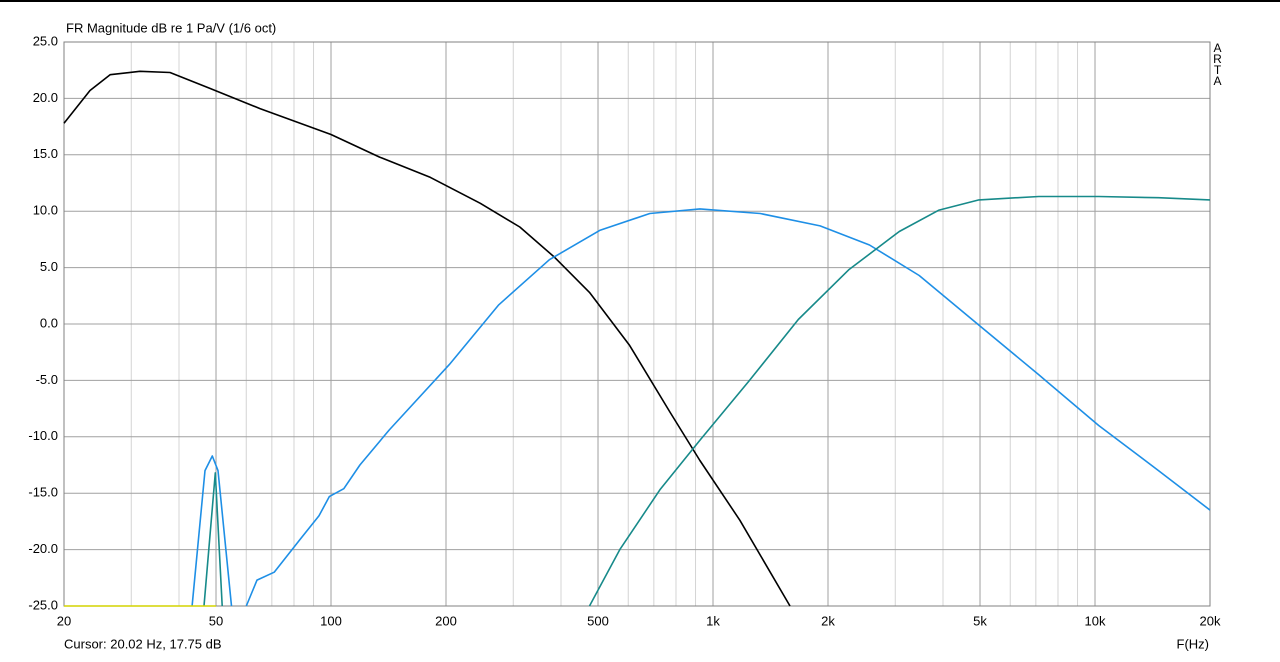  Describe the element at coordinates (598, 620) in the screenshot. I see `x-tick-label: 500` at that location.